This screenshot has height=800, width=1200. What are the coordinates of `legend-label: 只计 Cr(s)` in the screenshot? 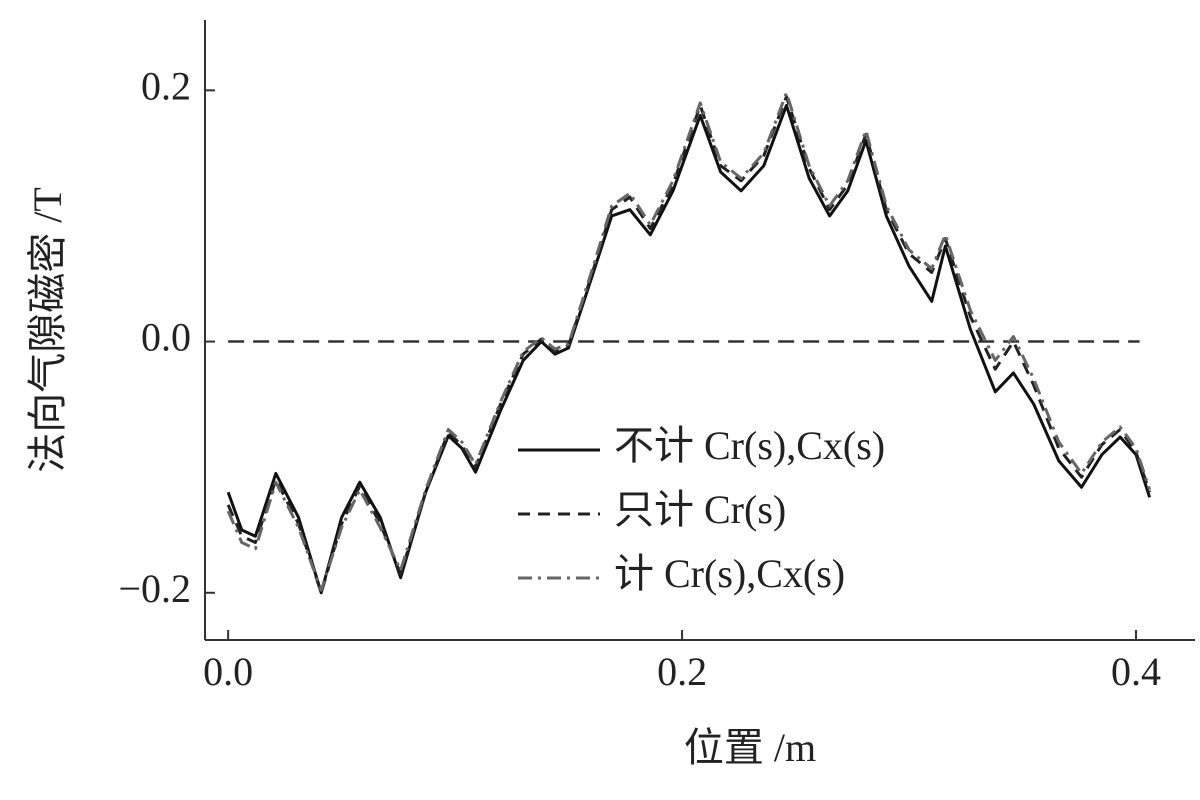 It's located at (700, 509).